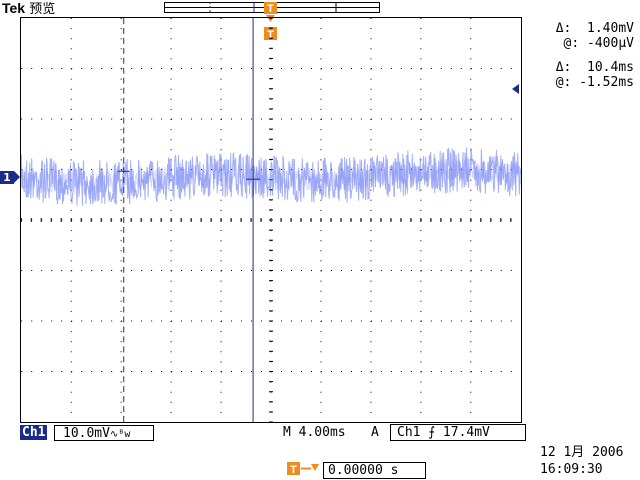  What do you see at coordinates (610, 67) in the screenshot?
I see `delta-t-value: 10.4ms` at bounding box center [610, 67].